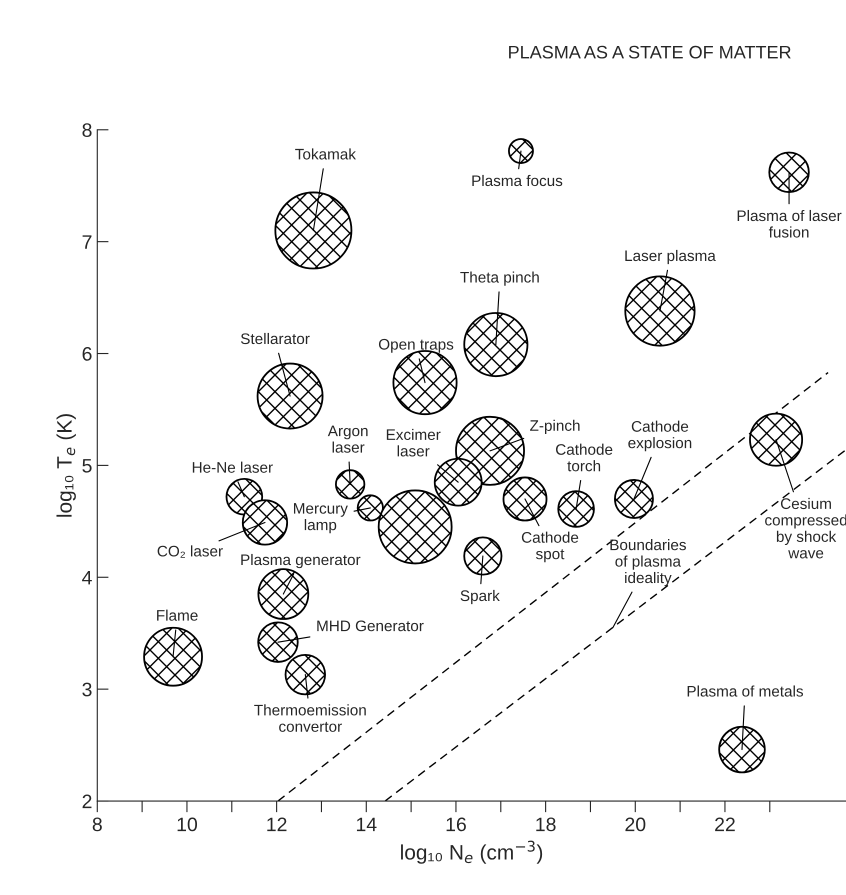 This screenshot has height=895, width=846. I want to click on annotation: Argon laser, so click(348, 439).